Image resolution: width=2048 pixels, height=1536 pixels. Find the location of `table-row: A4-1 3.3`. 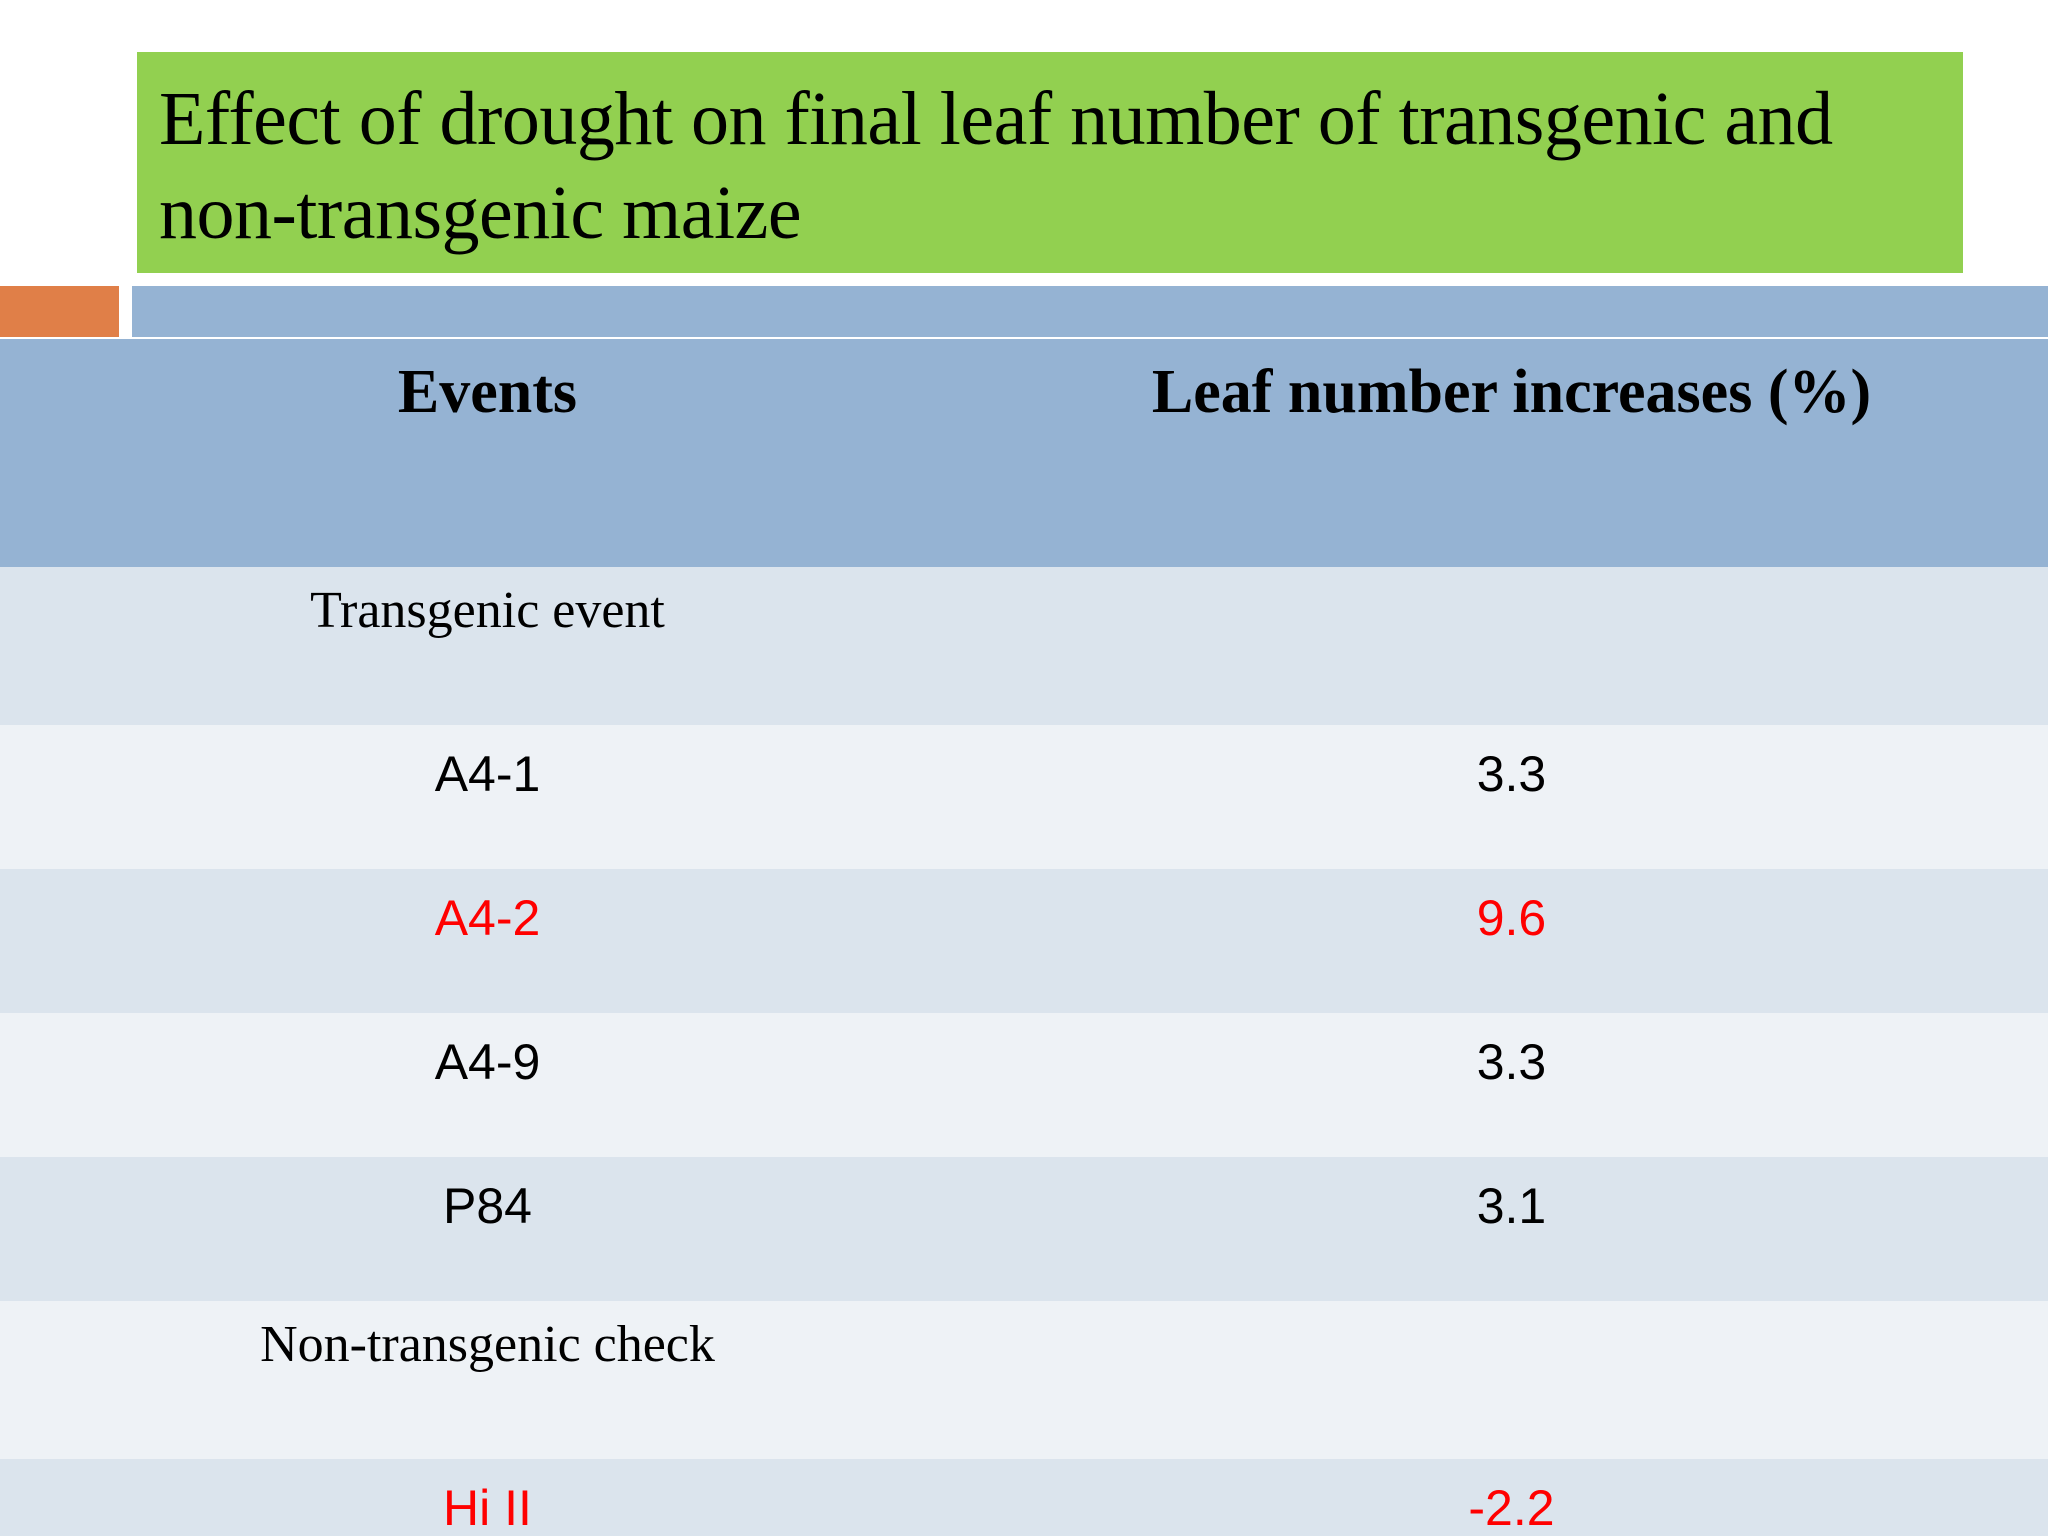

table-row: A4-1 3.3 is located at coordinates (1024, 797).